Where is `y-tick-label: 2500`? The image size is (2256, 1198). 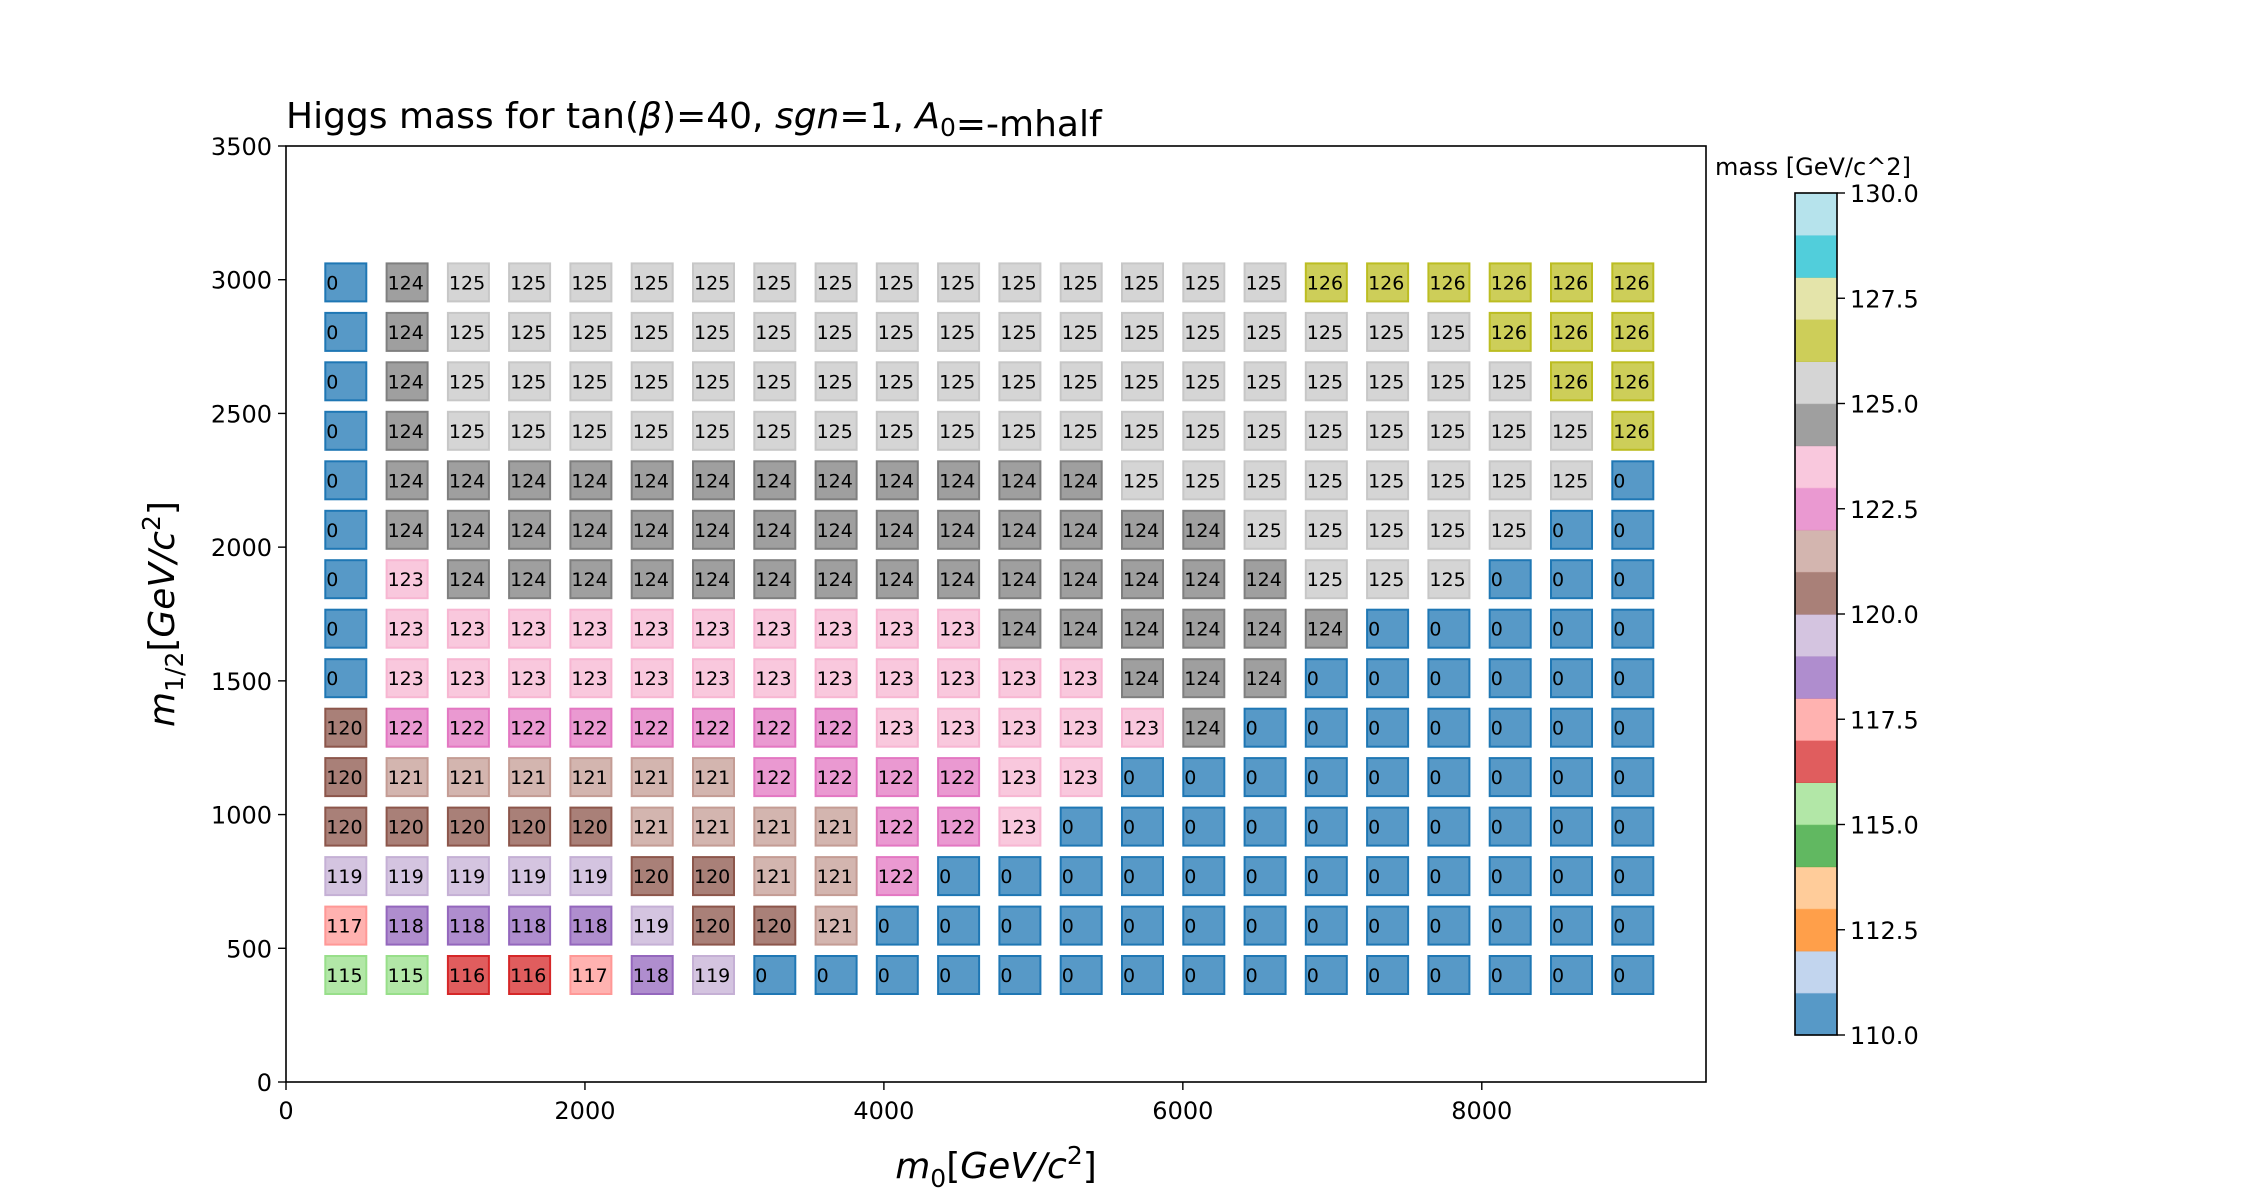 y-tick-label: 2500 is located at coordinates (241, 414).